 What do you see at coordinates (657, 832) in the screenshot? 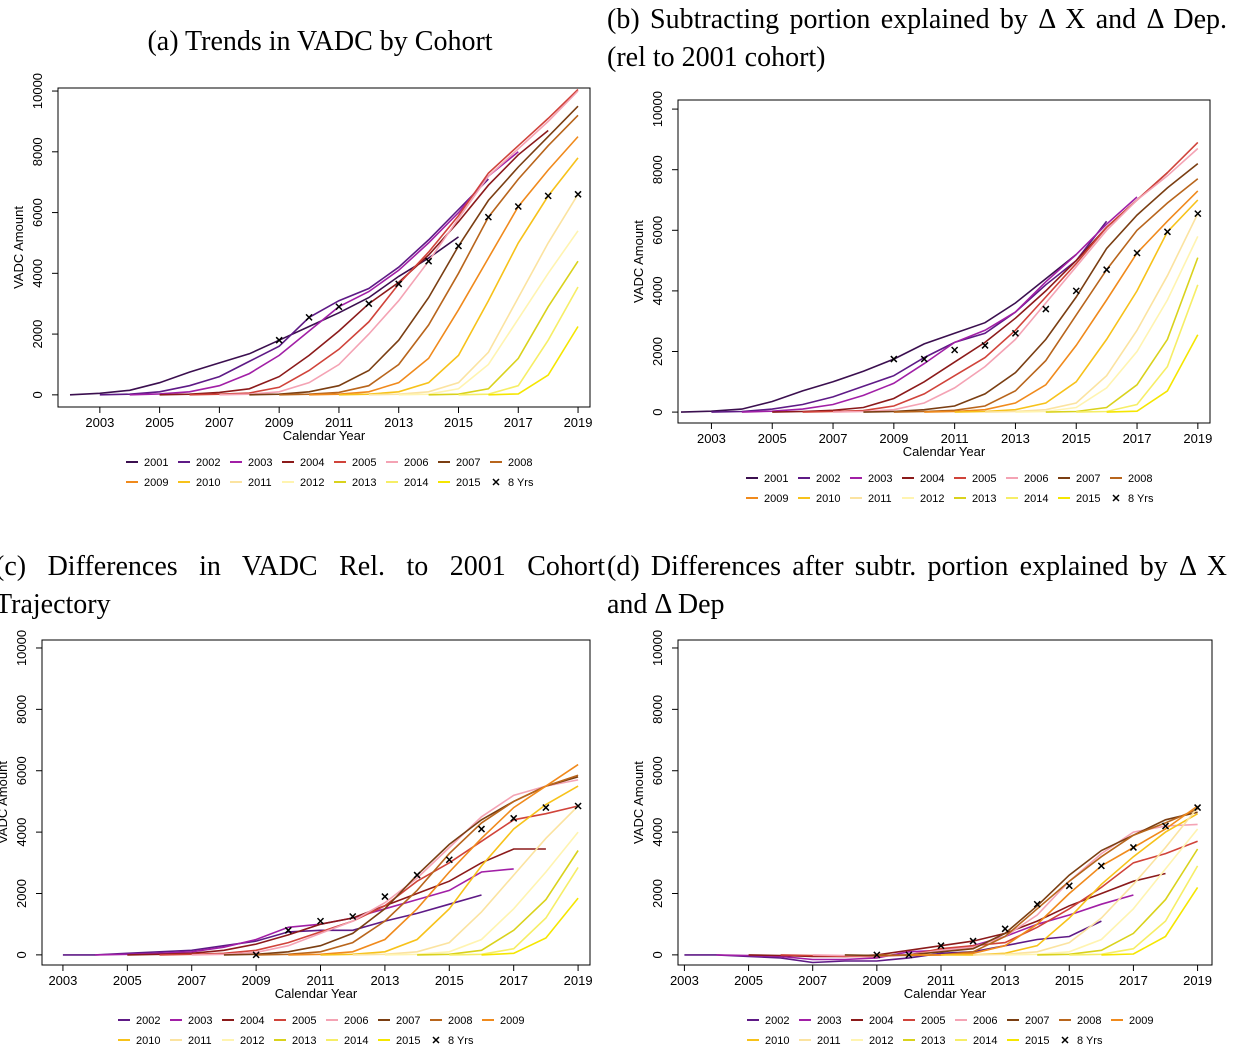
I see `y-tick-label: 4000` at bounding box center [657, 832].